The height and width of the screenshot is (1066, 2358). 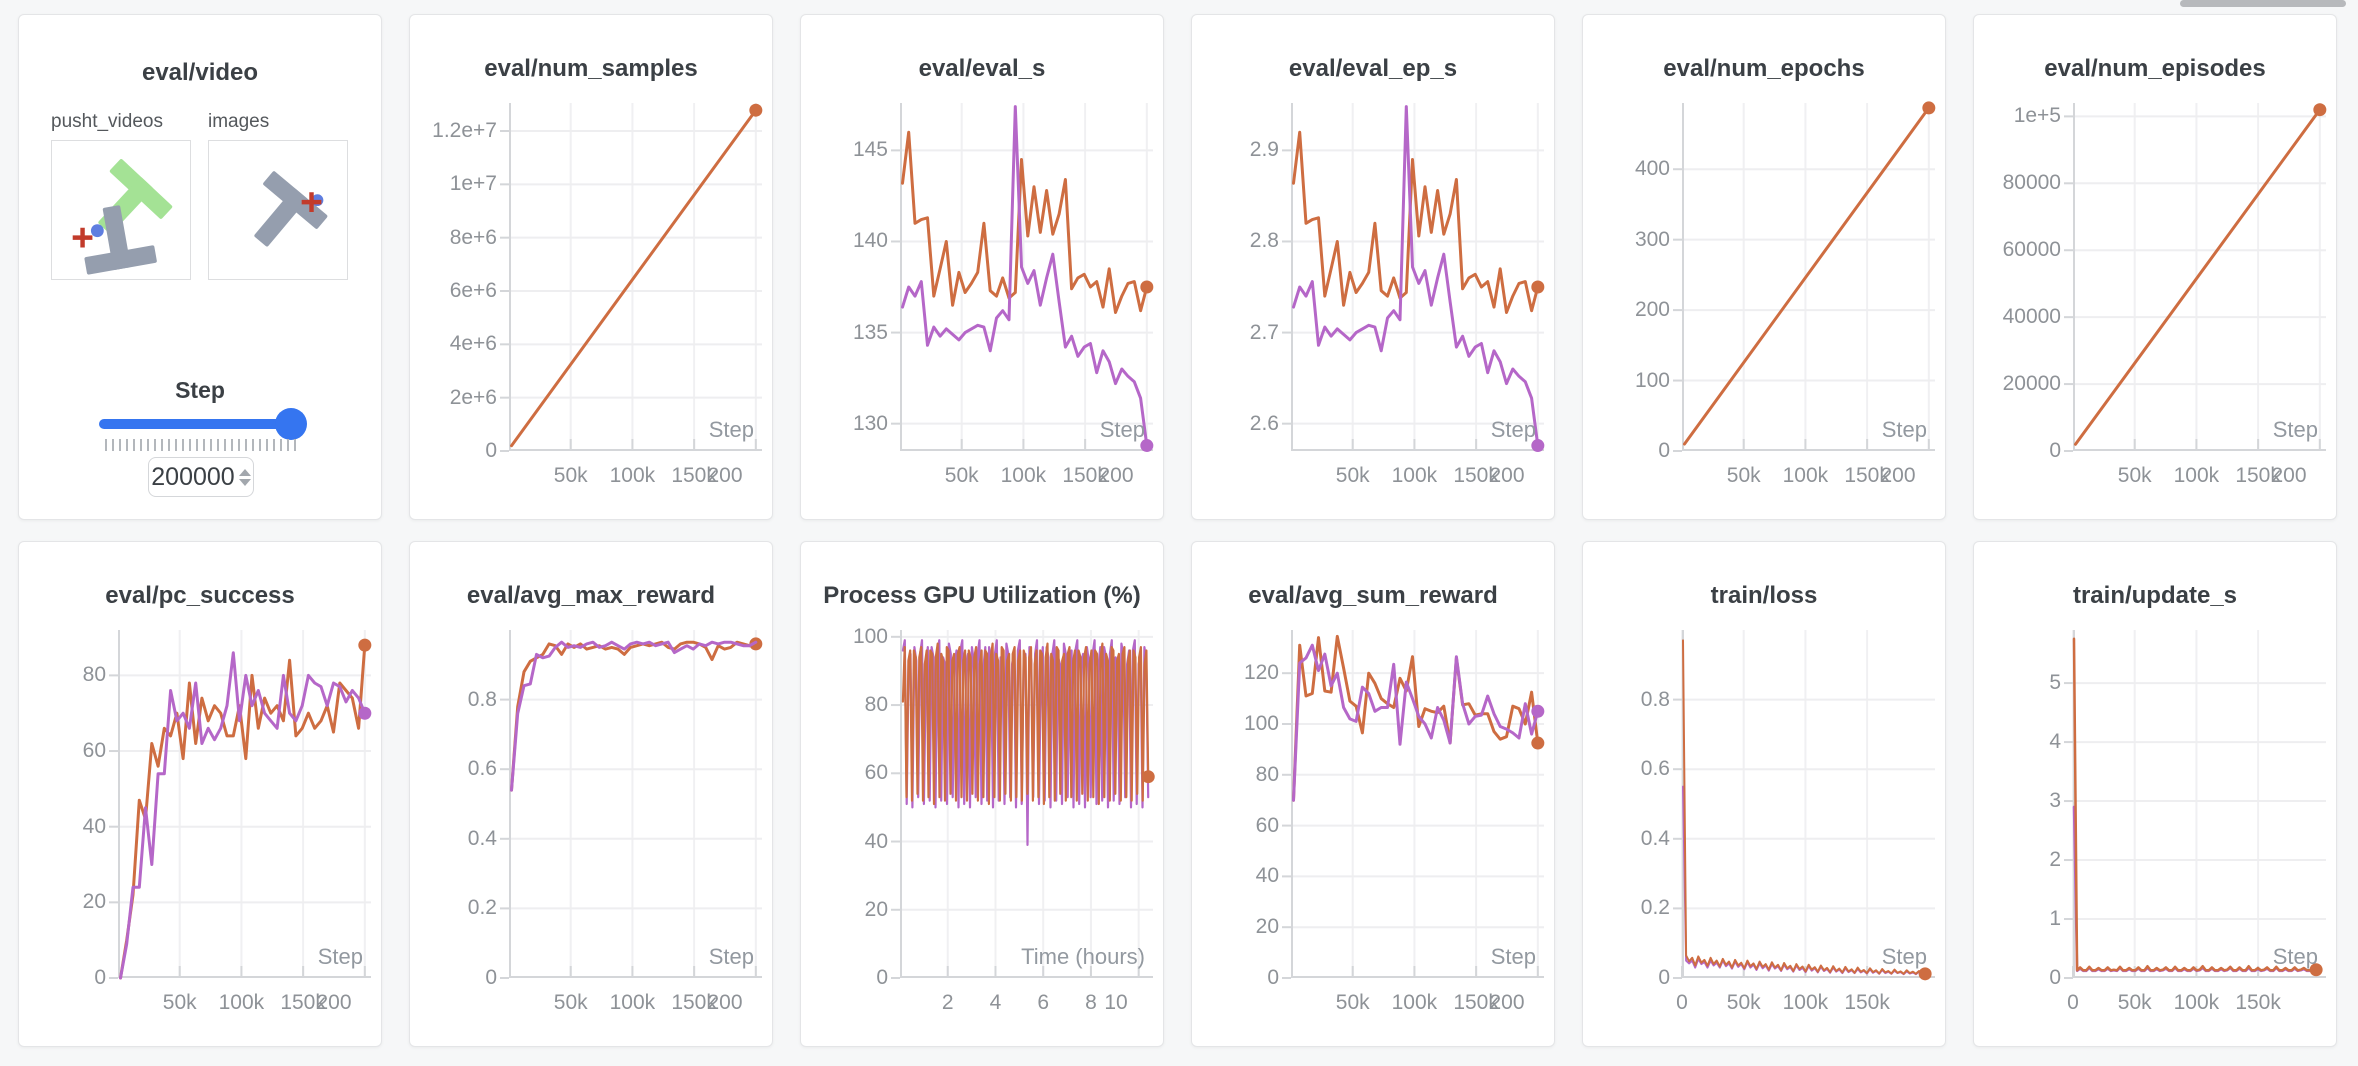 What do you see at coordinates (464, 130) in the screenshot?
I see `y-tick-label: 1.2e+7` at bounding box center [464, 130].